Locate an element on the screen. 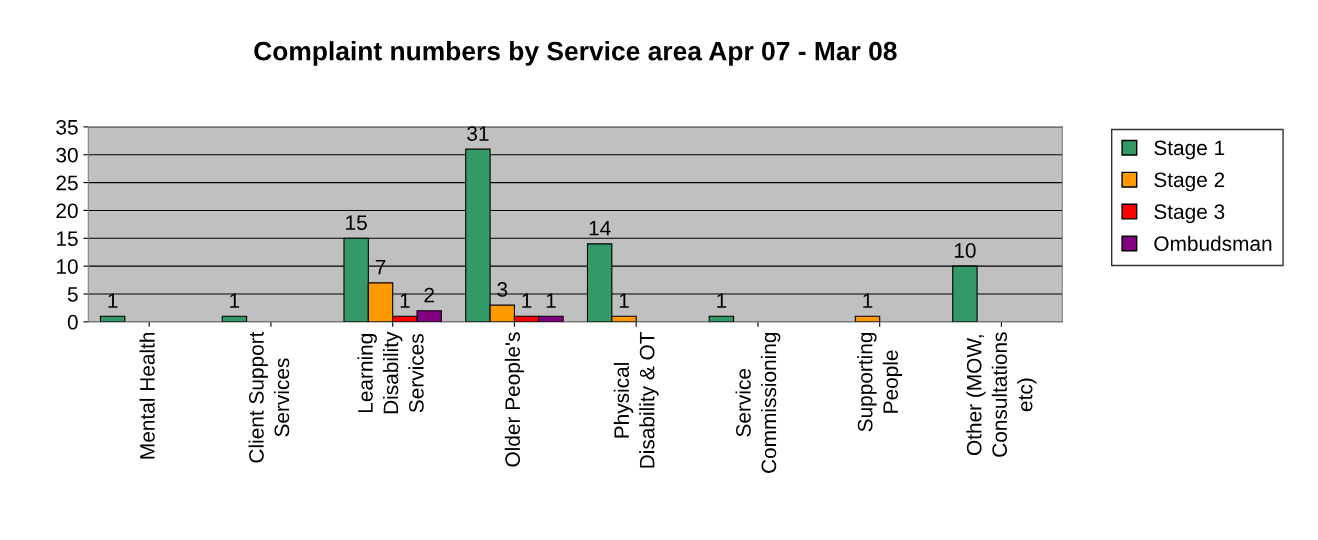 The height and width of the screenshot is (540, 1318). y-tick-label: 5 is located at coordinates (72, 294).